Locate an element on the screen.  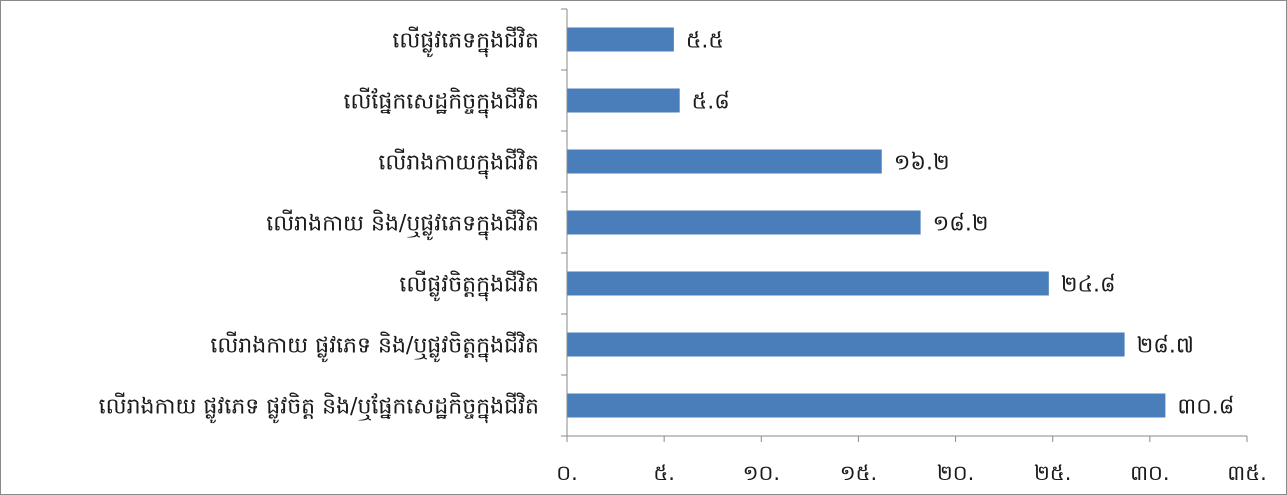
category-label: លើផ្នែកសេដ្ឋកិច្ចក្នុងជីវិត is located at coordinates (441, 103).